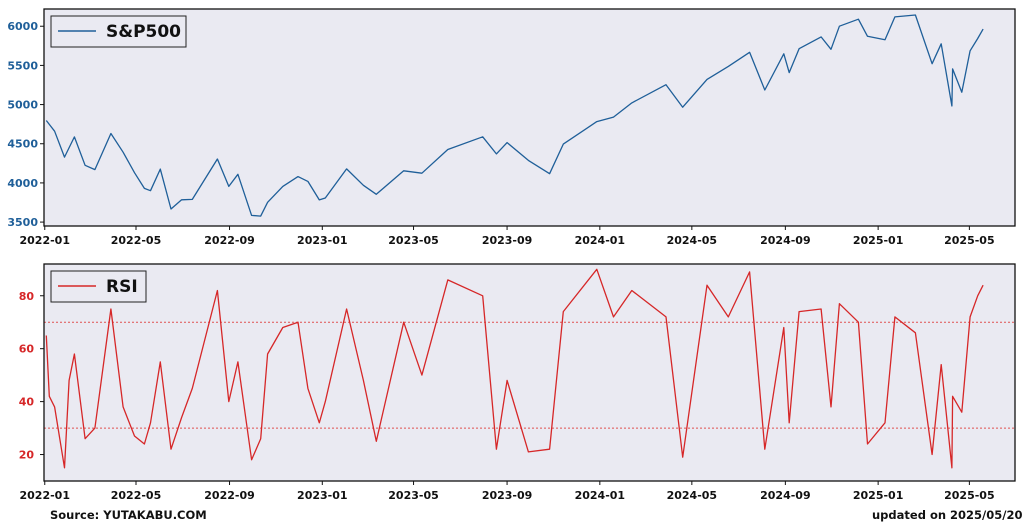 This screenshot has width=1024, height=530. I want to click on sp500-x-tick-label: 2022-09, so click(229, 240).